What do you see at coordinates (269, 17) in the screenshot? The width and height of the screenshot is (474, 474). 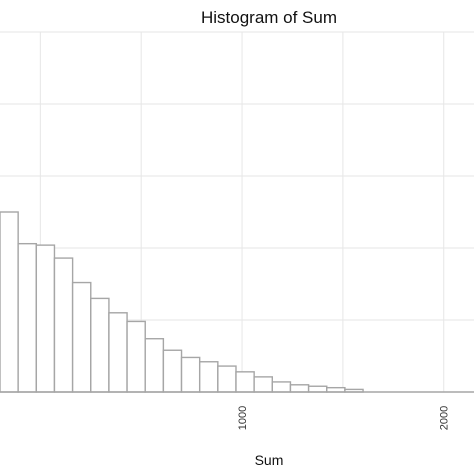 I see `chart-title: Histogram of Sum` at bounding box center [269, 17].